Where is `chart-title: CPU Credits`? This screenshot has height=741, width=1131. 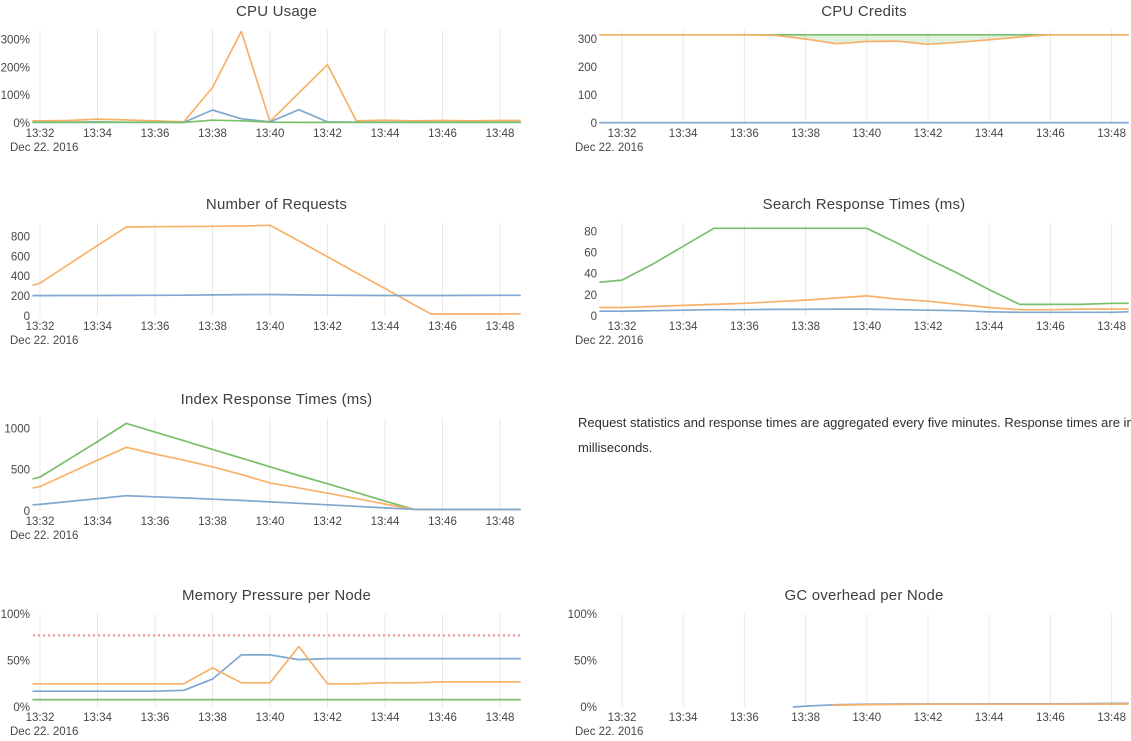 chart-title: CPU Credits is located at coordinates (864, 11).